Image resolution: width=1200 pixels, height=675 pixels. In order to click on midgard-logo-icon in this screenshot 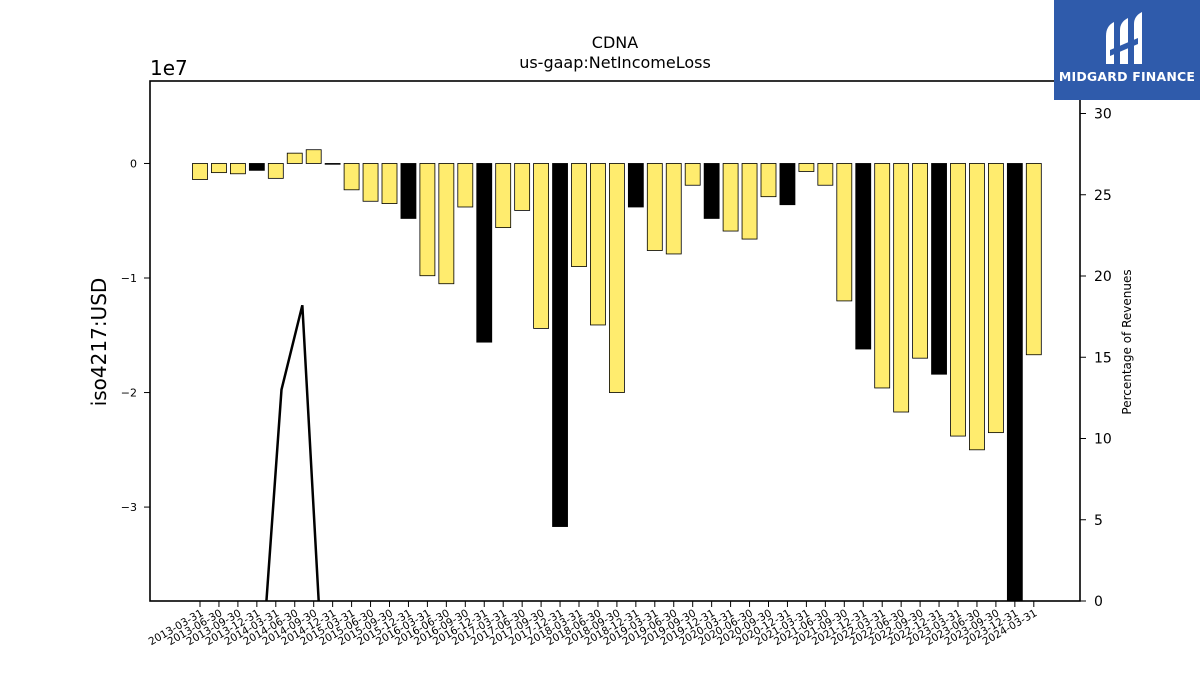, I will do `click(1124, 38)`.